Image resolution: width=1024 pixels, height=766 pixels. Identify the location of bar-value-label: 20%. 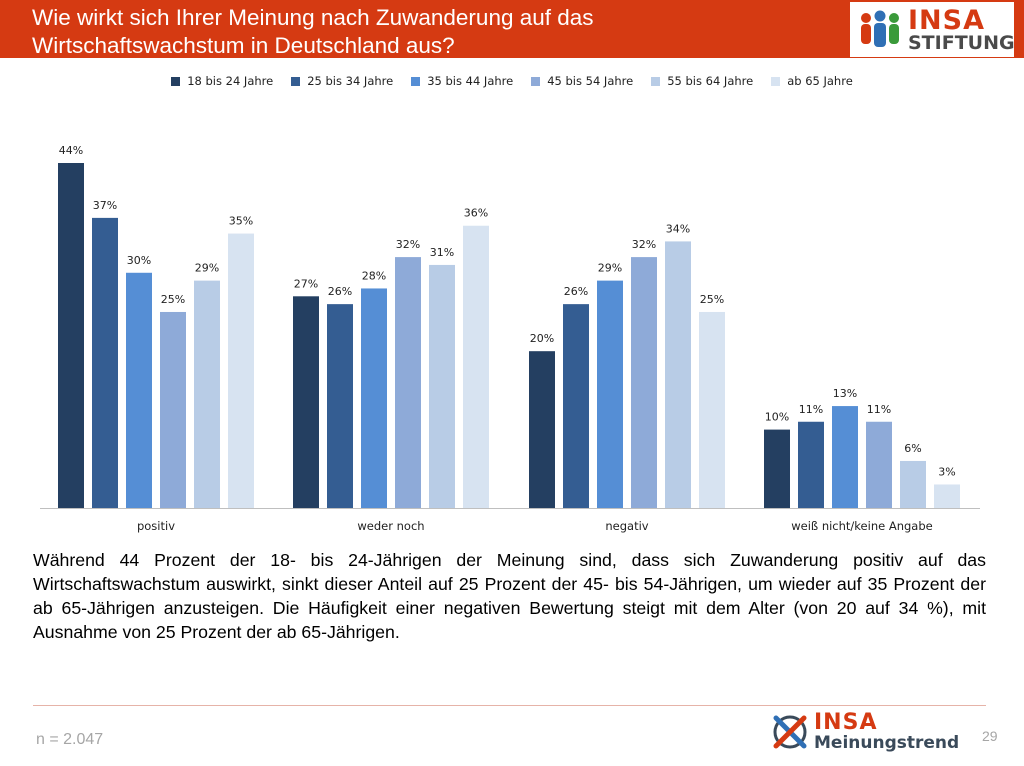
(542, 338).